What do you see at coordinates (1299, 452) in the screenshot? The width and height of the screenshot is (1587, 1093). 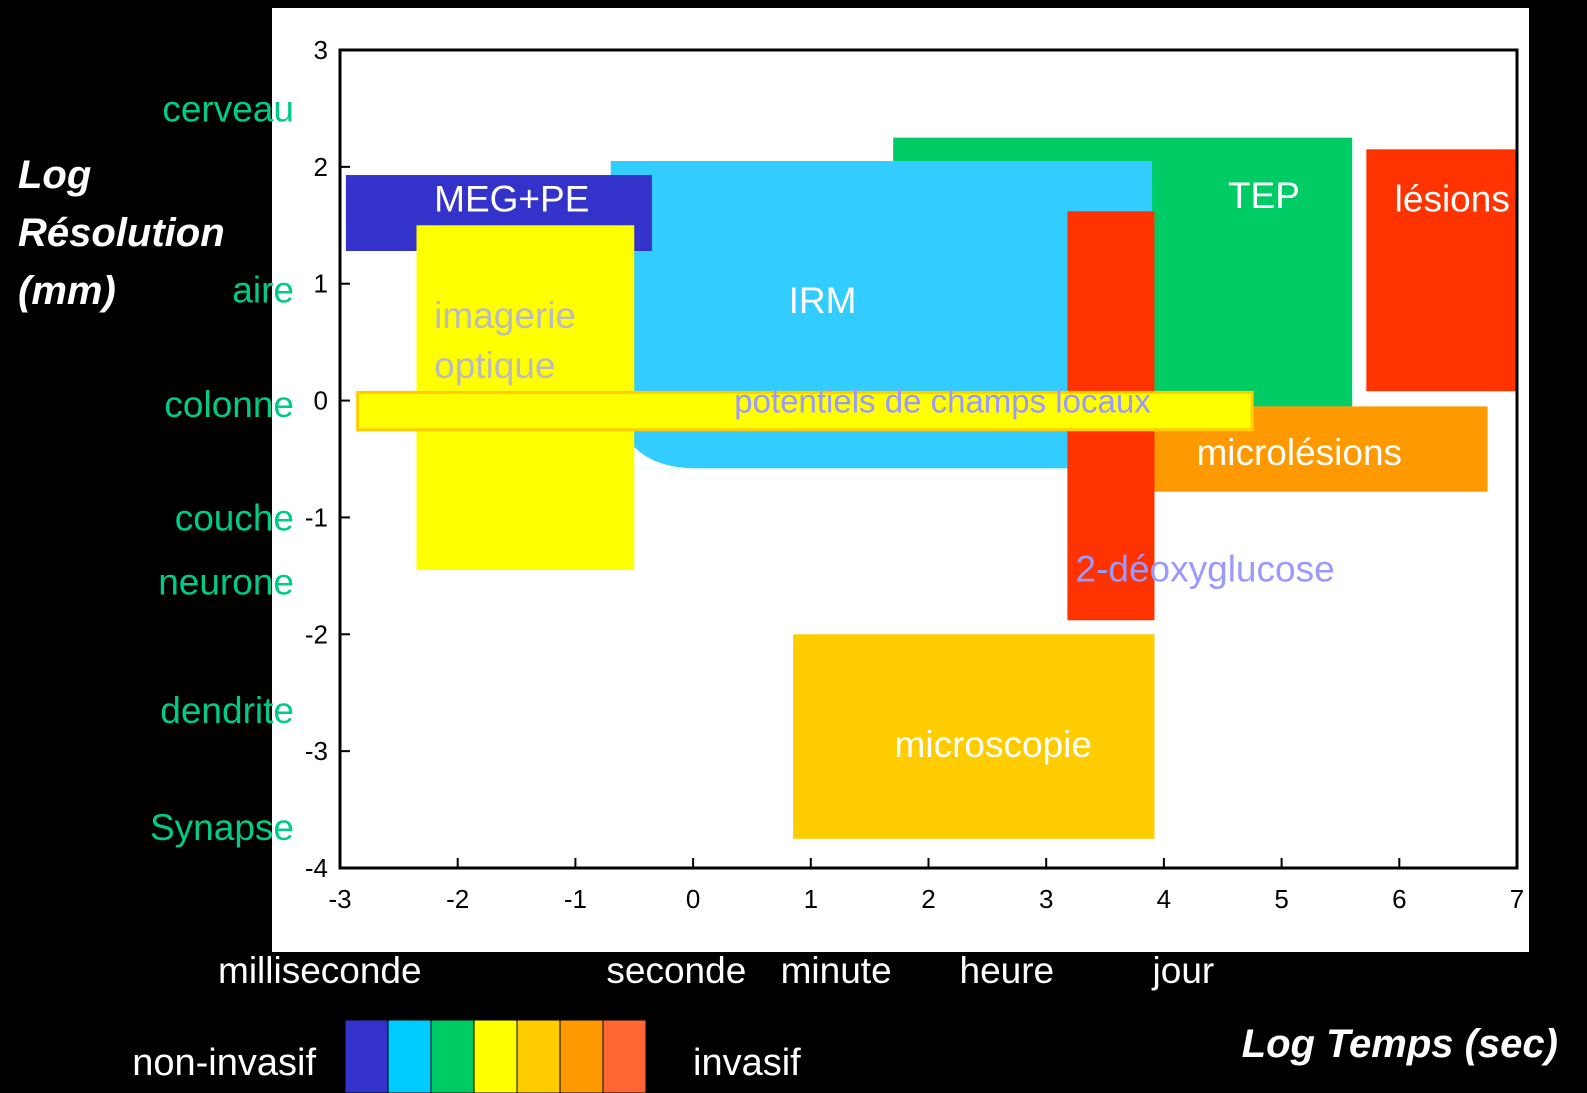 I see `label-microlesions: microlésions` at bounding box center [1299, 452].